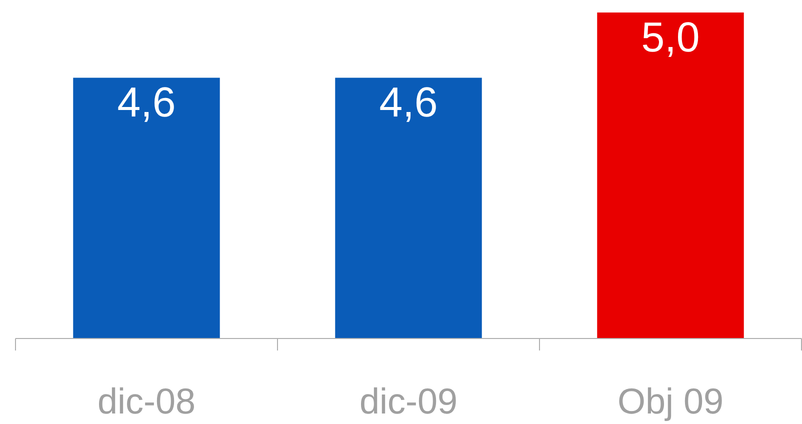 The height and width of the screenshot is (424, 802). Describe the element at coordinates (408, 401) in the screenshot. I see `x-tick-label: dic-09` at that location.